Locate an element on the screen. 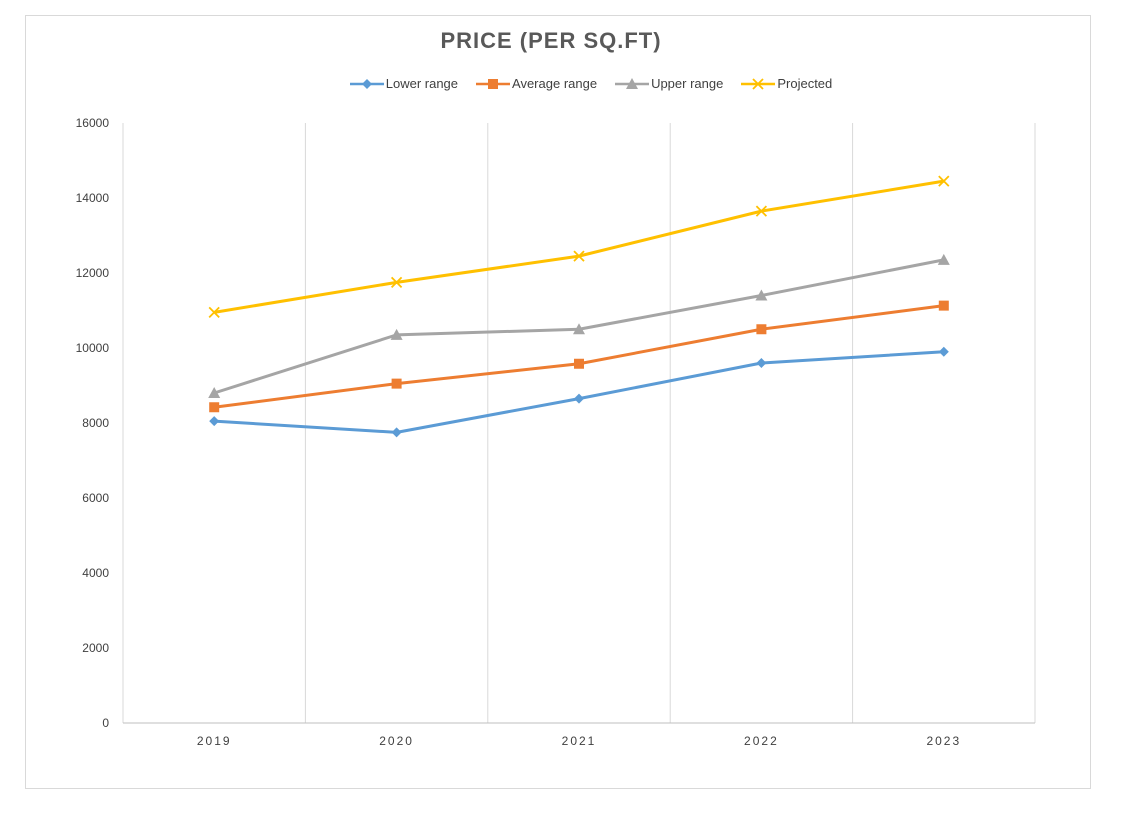 The width and height of the screenshot is (1121, 824). x-tick-label: 2020 is located at coordinates (396, 741).